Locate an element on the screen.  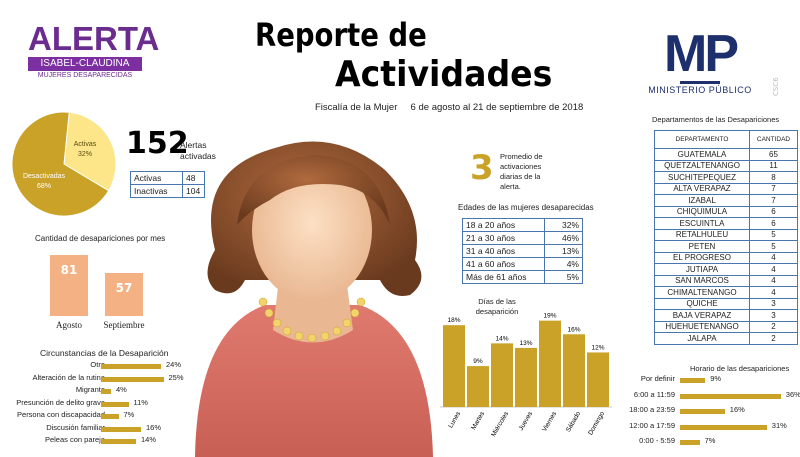
dept-name-cell: QUETZALTENANGO is located at coordinates (702, 165).